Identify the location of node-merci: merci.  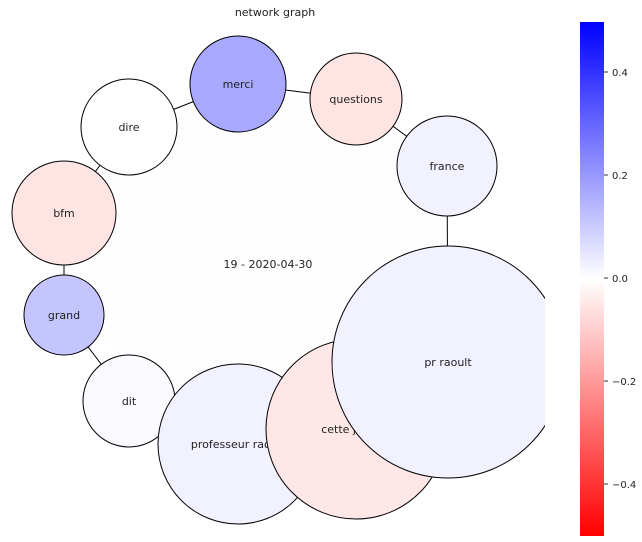
(238, 84).